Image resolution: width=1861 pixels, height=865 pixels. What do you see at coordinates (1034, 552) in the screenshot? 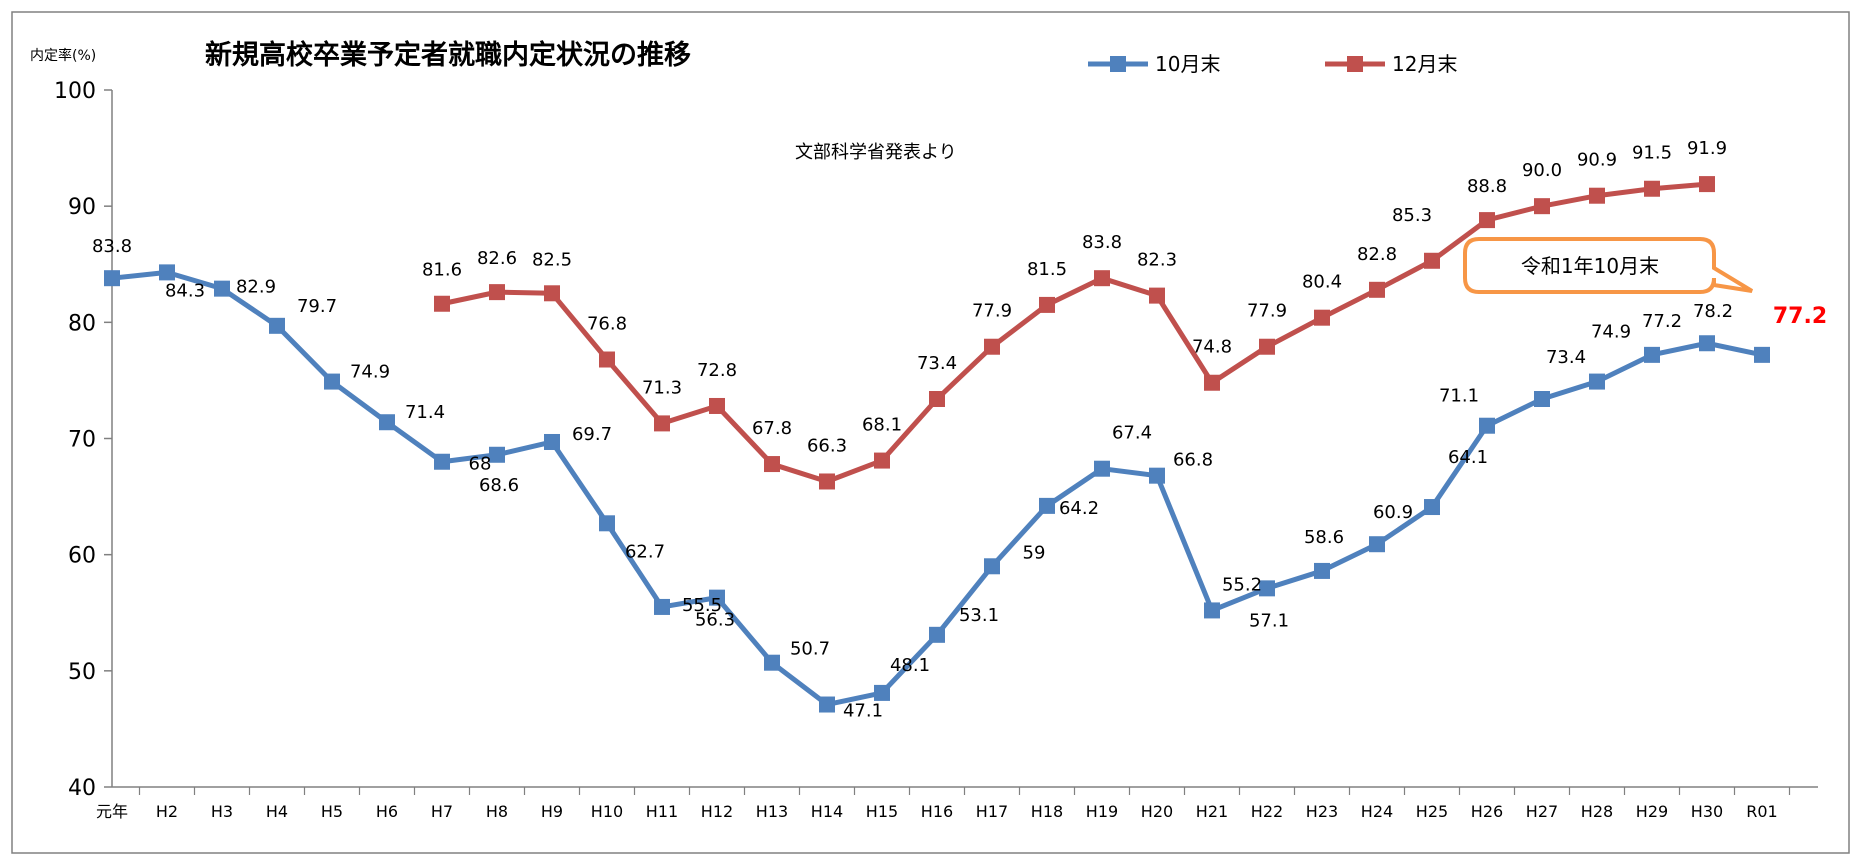
I see `data-label-october: 59` at bounding box center [1034, 552].